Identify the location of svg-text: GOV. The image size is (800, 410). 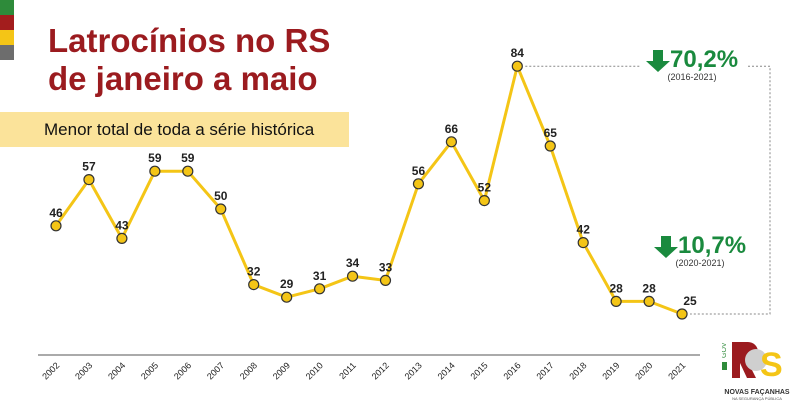
(725, 350).